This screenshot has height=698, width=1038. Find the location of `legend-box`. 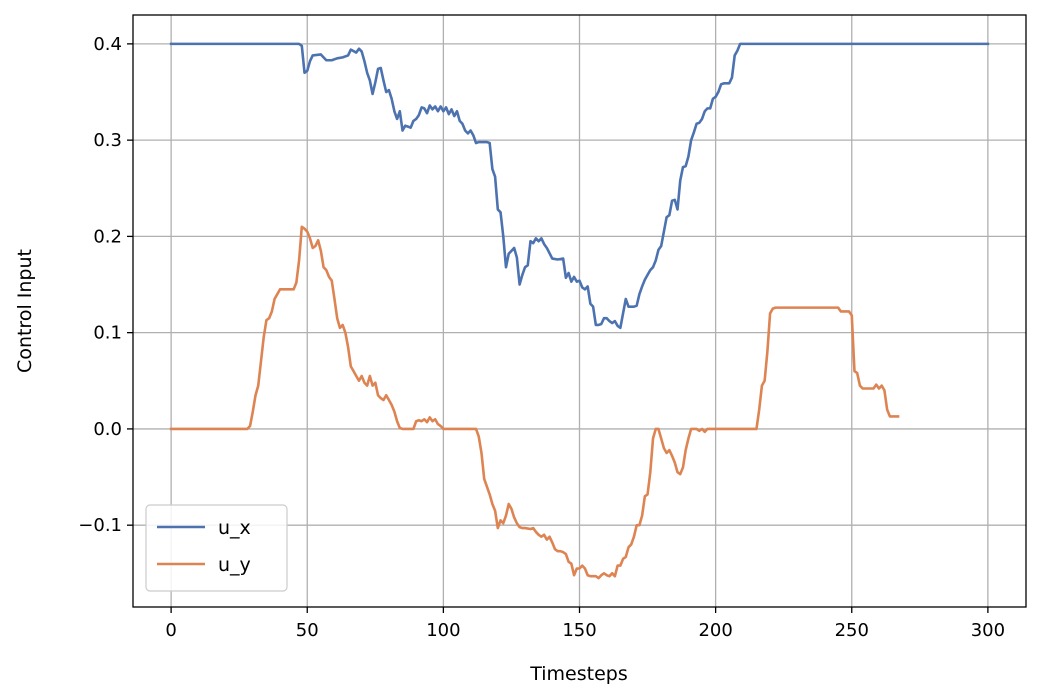

legend-box is located at coordinates (216, 548).